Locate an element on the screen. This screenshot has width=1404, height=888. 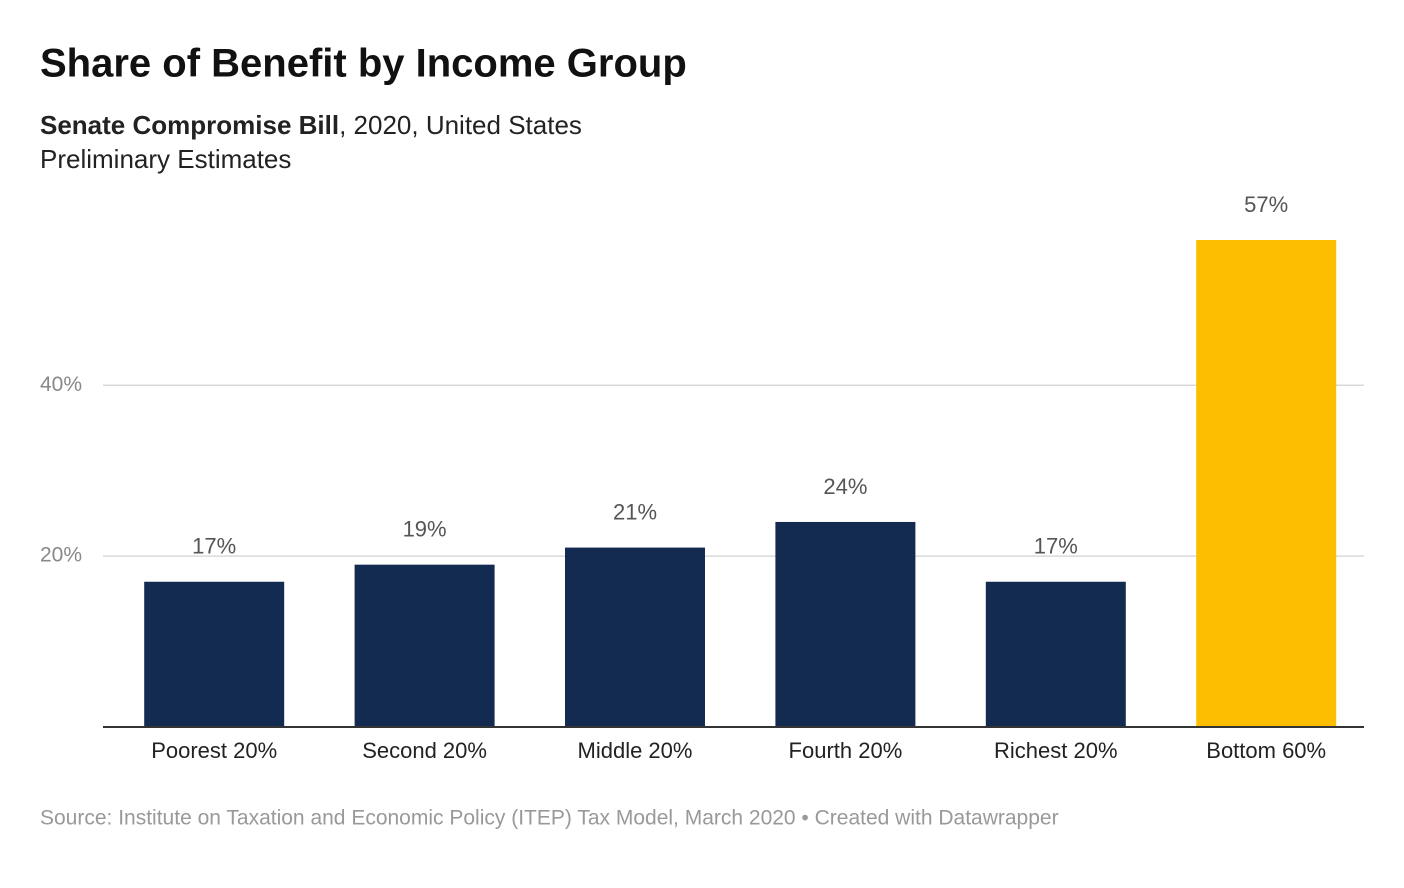
subtitle-rest: , 2020, United States is located at coordinates (460, 125).